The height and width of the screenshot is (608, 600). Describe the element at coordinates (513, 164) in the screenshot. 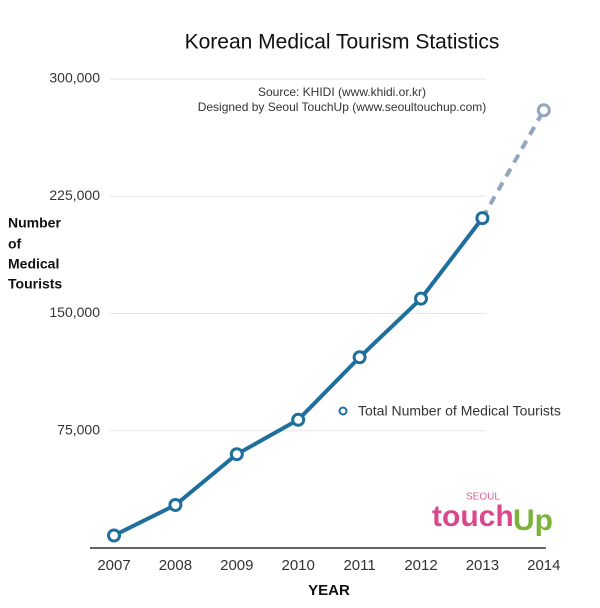

I see `projection-line` at that location.